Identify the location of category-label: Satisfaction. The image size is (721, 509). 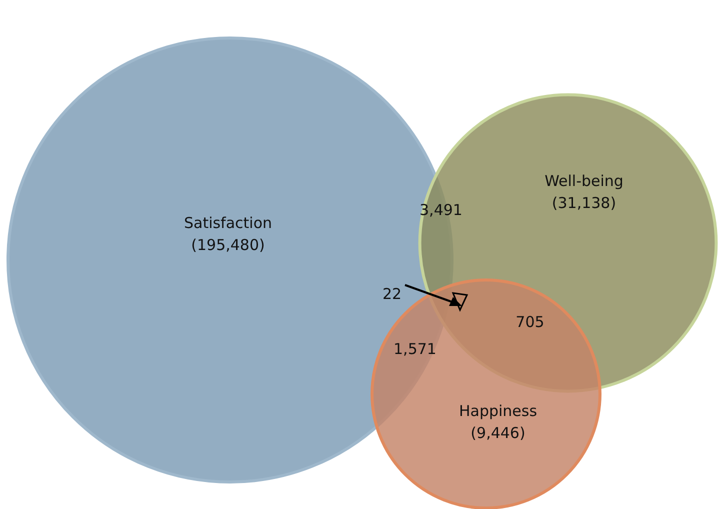
(228, 223).